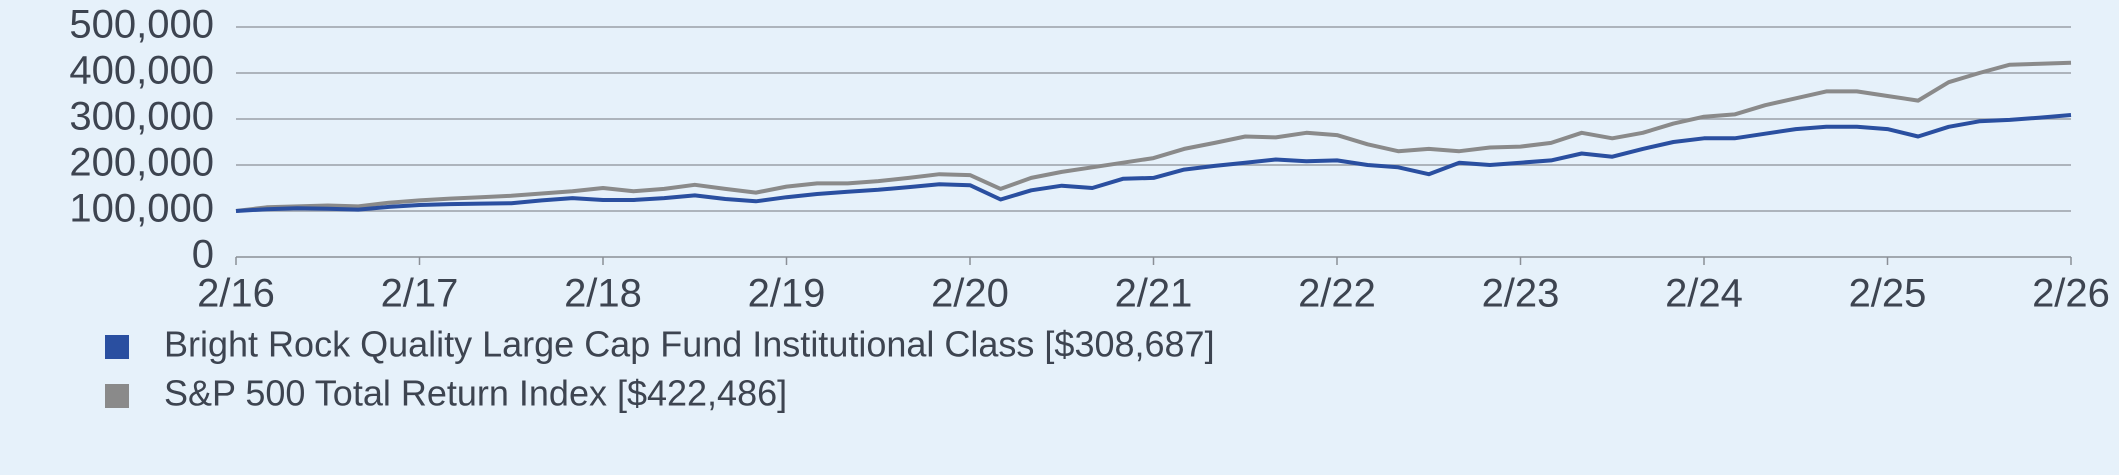 The image size is (2119, 475). Describe the element at coordinates (236, 294) in the screenshot. I see `x-tick-label: 2/16` at that location.